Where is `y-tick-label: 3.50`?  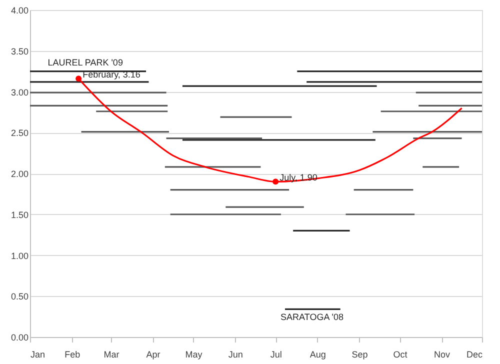
y-tick-label: 3.50 is located at coordinates (19, 51).